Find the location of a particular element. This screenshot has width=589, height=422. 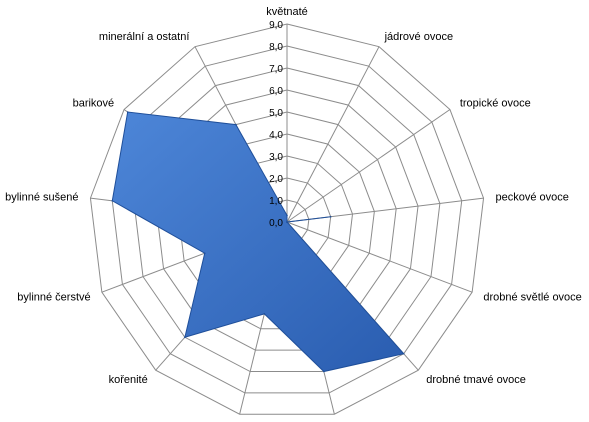

category-label: květnaté is located at coordinates (287, 12).